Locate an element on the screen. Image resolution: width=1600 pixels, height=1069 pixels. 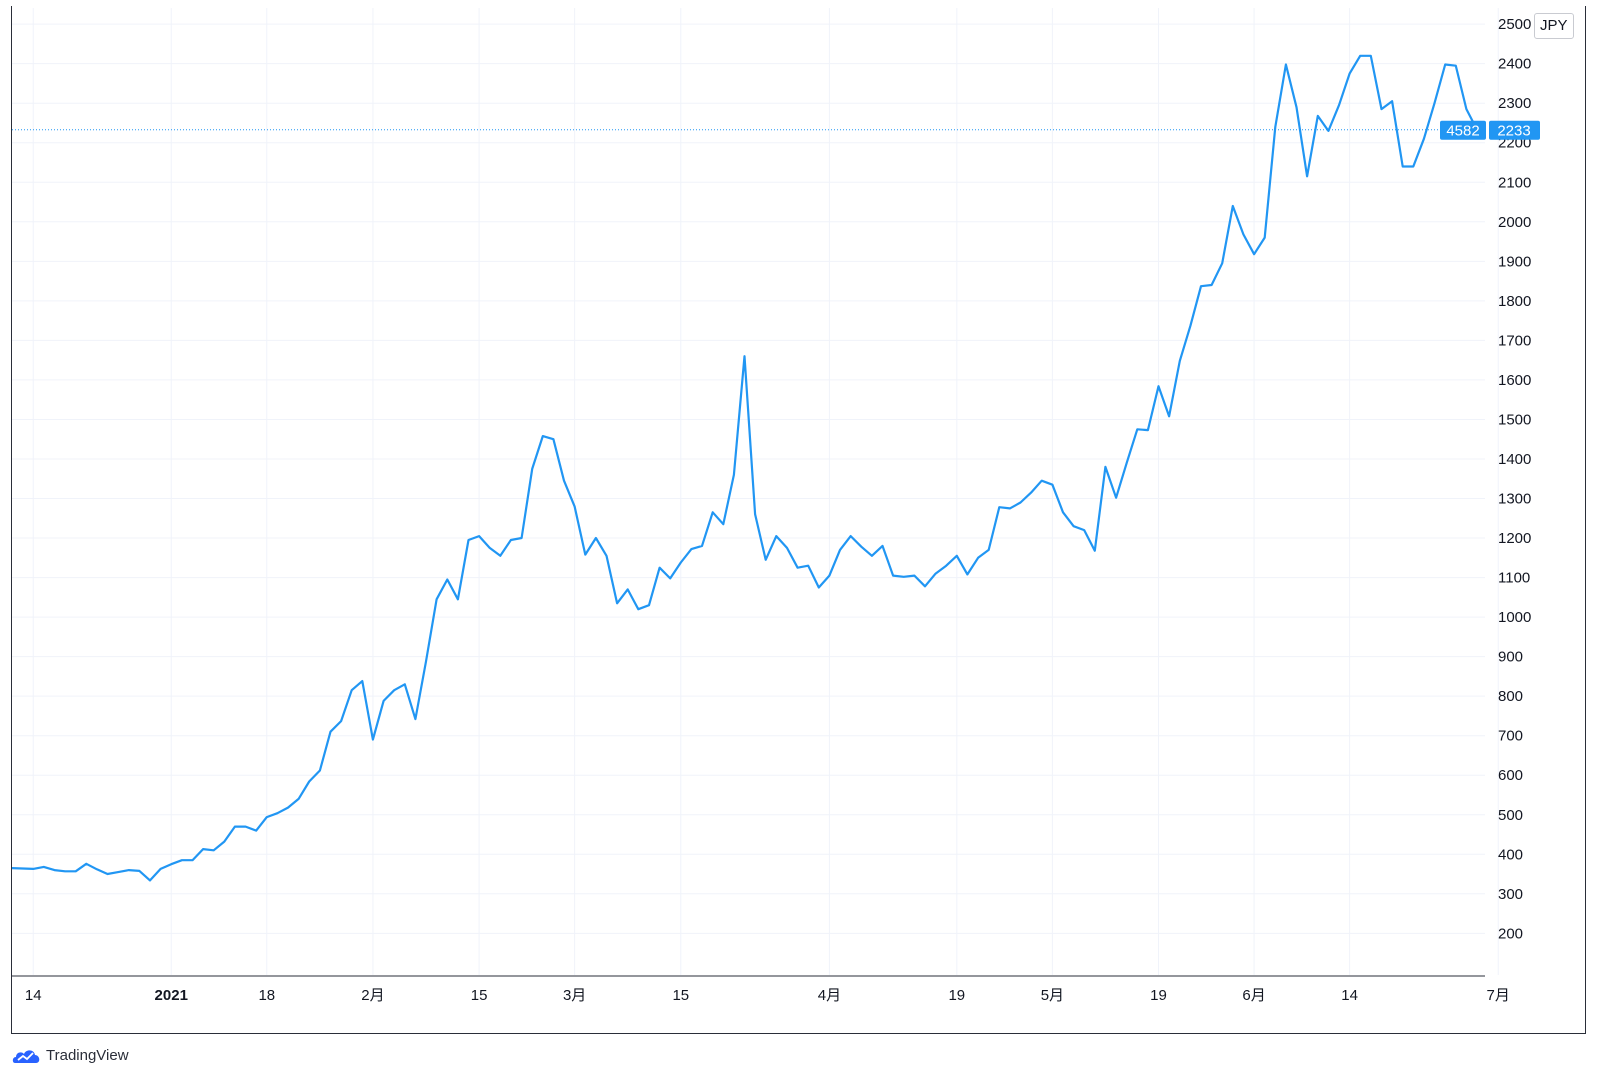
y-tick-label: 2000 is located at coordinates (1514, 222).